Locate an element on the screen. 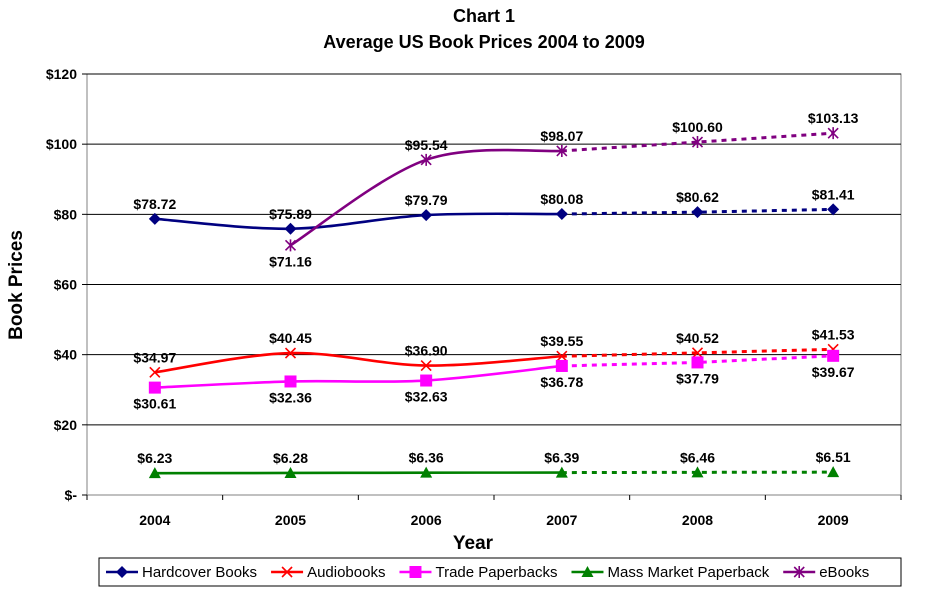 The image size is (928, 606). data-label: $98.07 is located at coordinates (561, 136).